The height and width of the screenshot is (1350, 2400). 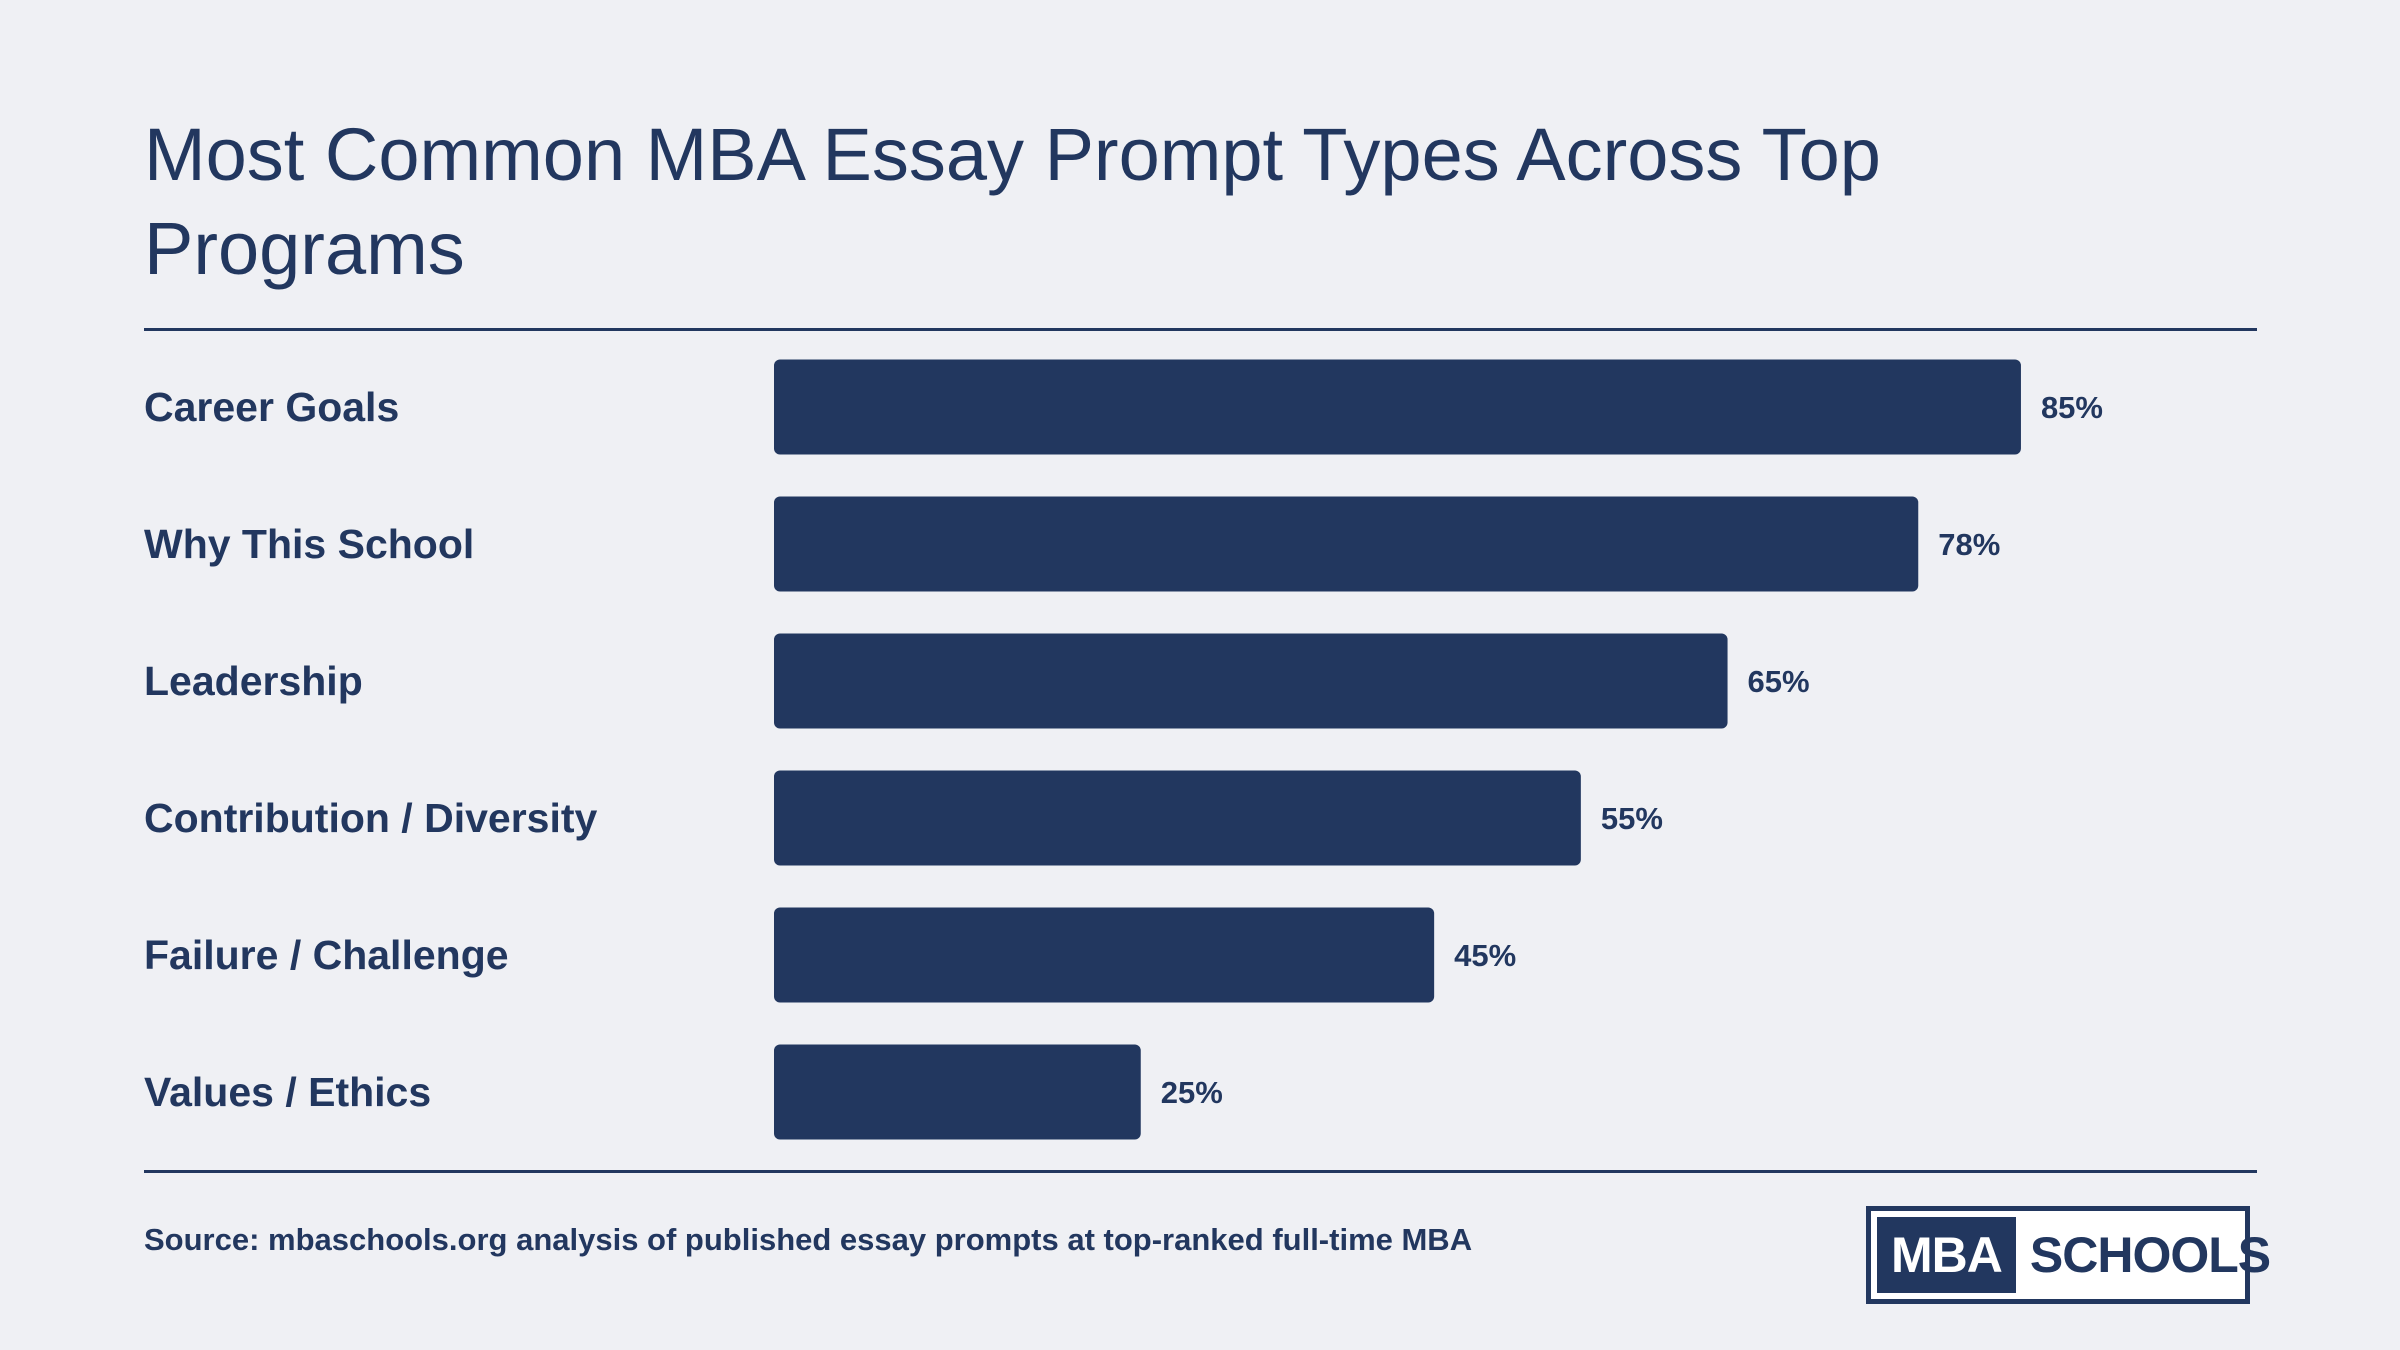 What do you see at coordinates (2150, 1255) in the screenshot?
I see `logo-schools-text: SCHOOLS` at bounding box center [2150, 1255].